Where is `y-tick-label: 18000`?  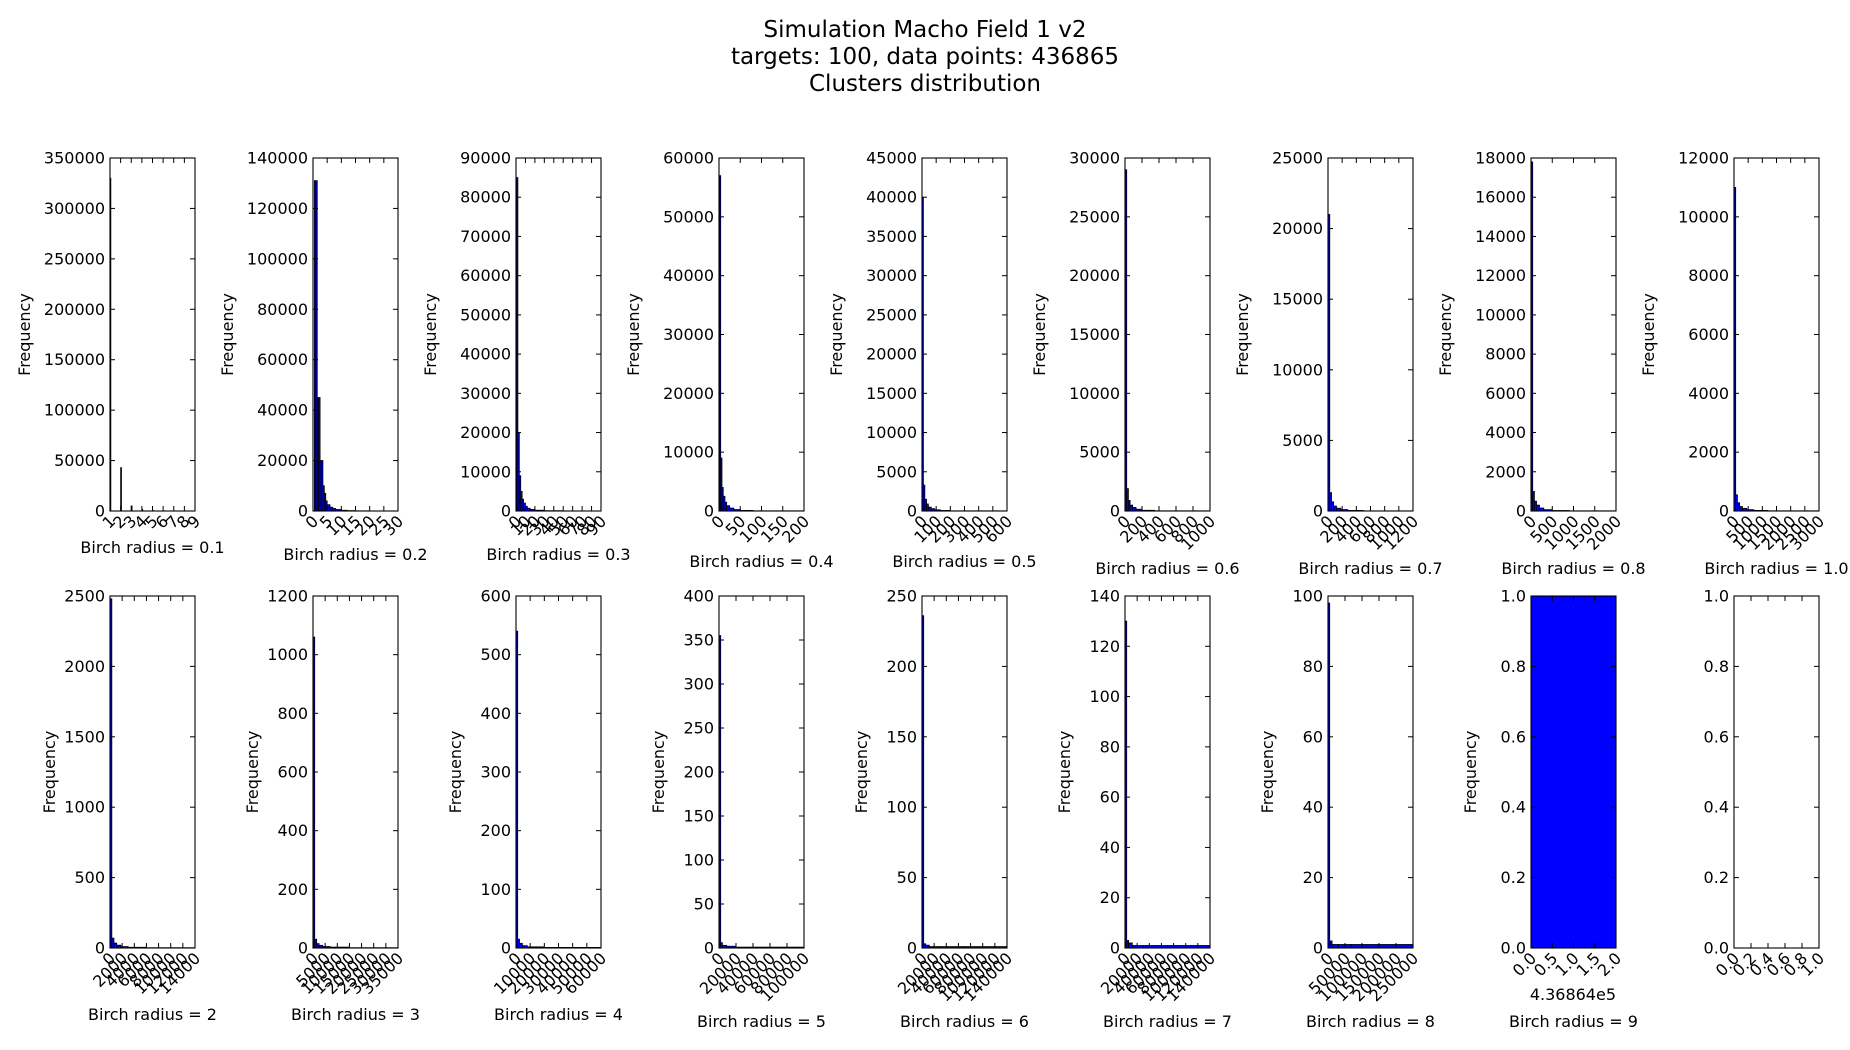 y-tick-label: 18000 is located at coordinates (1500, 158).